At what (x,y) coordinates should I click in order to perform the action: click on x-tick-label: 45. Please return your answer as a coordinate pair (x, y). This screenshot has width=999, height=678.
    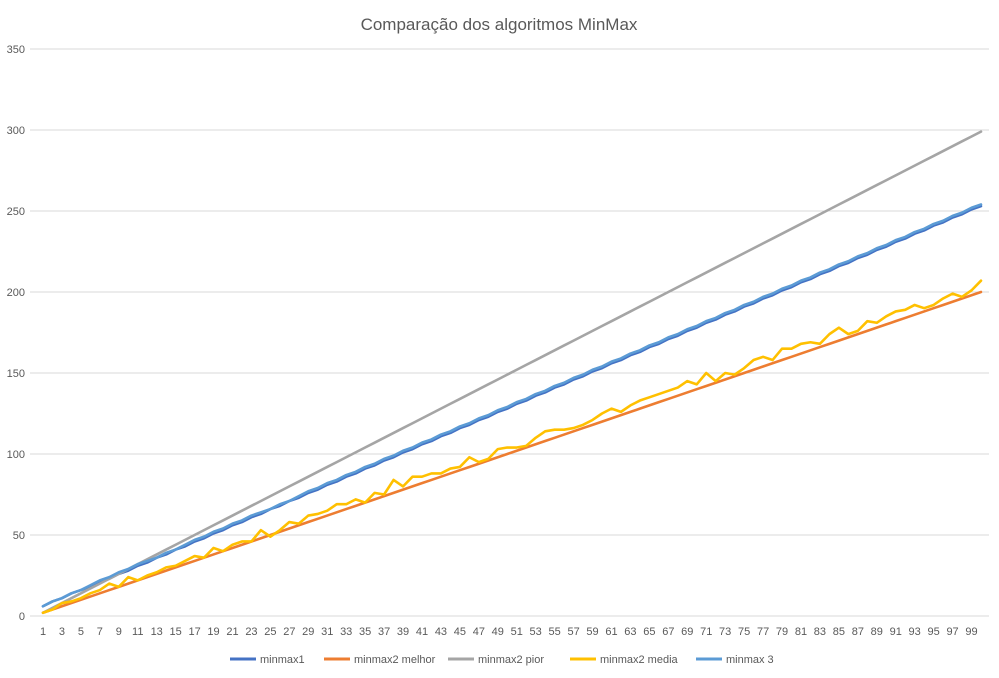
    Looking at the image, I should click on (460, 632).